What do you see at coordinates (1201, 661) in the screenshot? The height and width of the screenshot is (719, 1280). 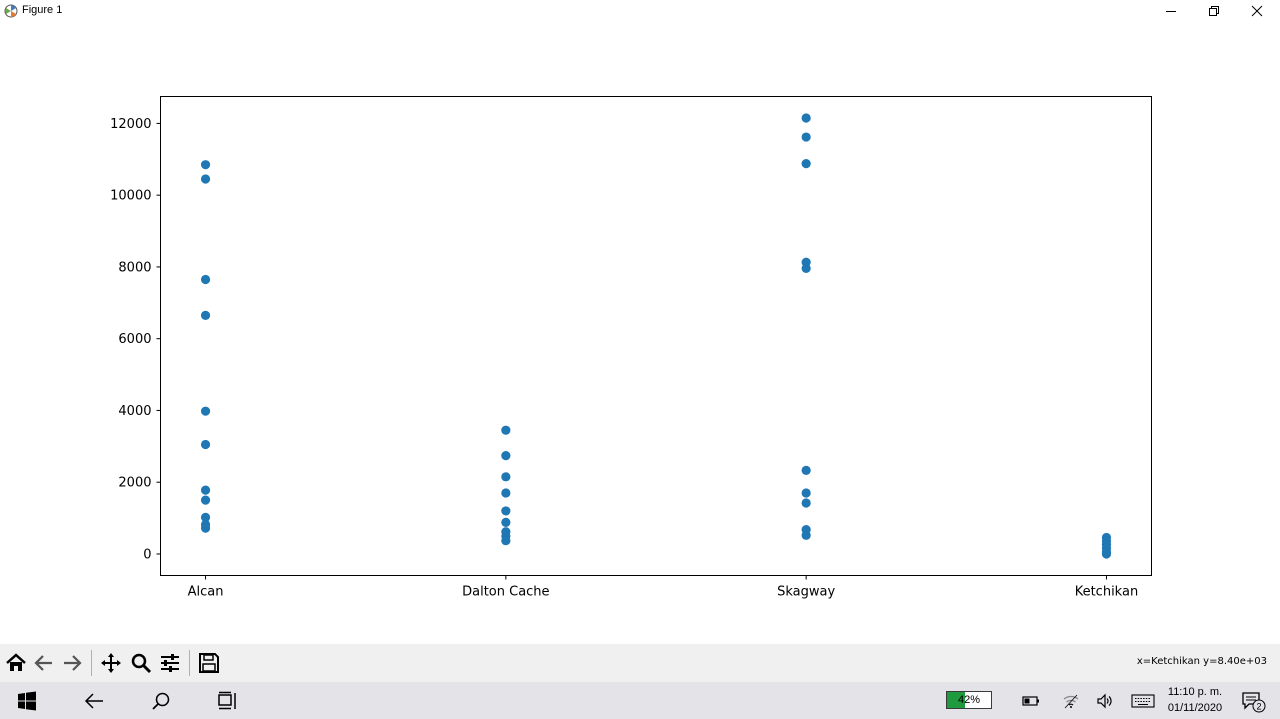 I see `cursor-coordinates: x=Ketchikan y=8.40e+03` at bounding box center [1201, 661].